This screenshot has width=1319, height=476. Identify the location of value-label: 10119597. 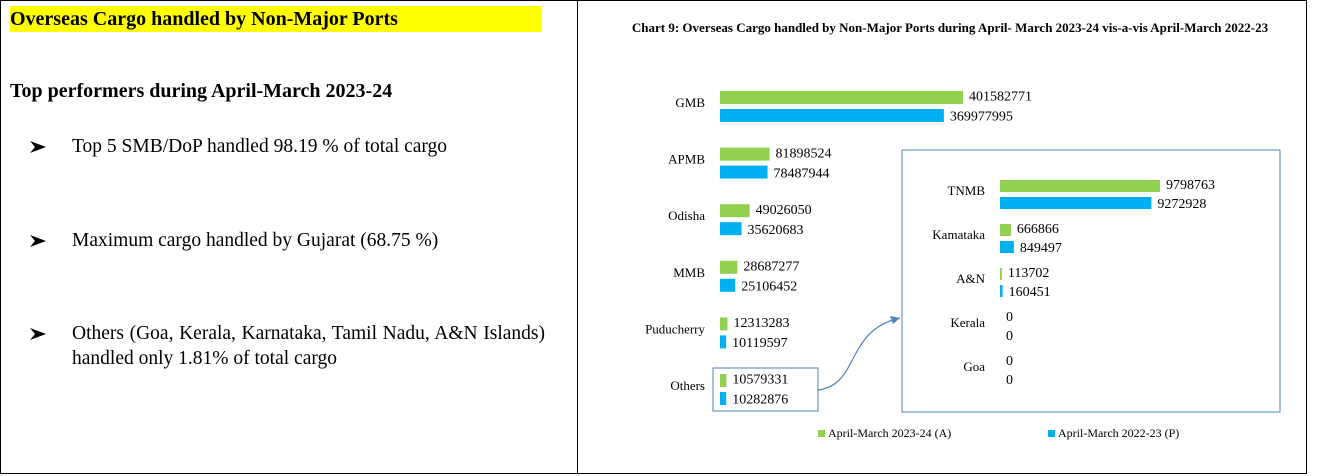
(759, 343).